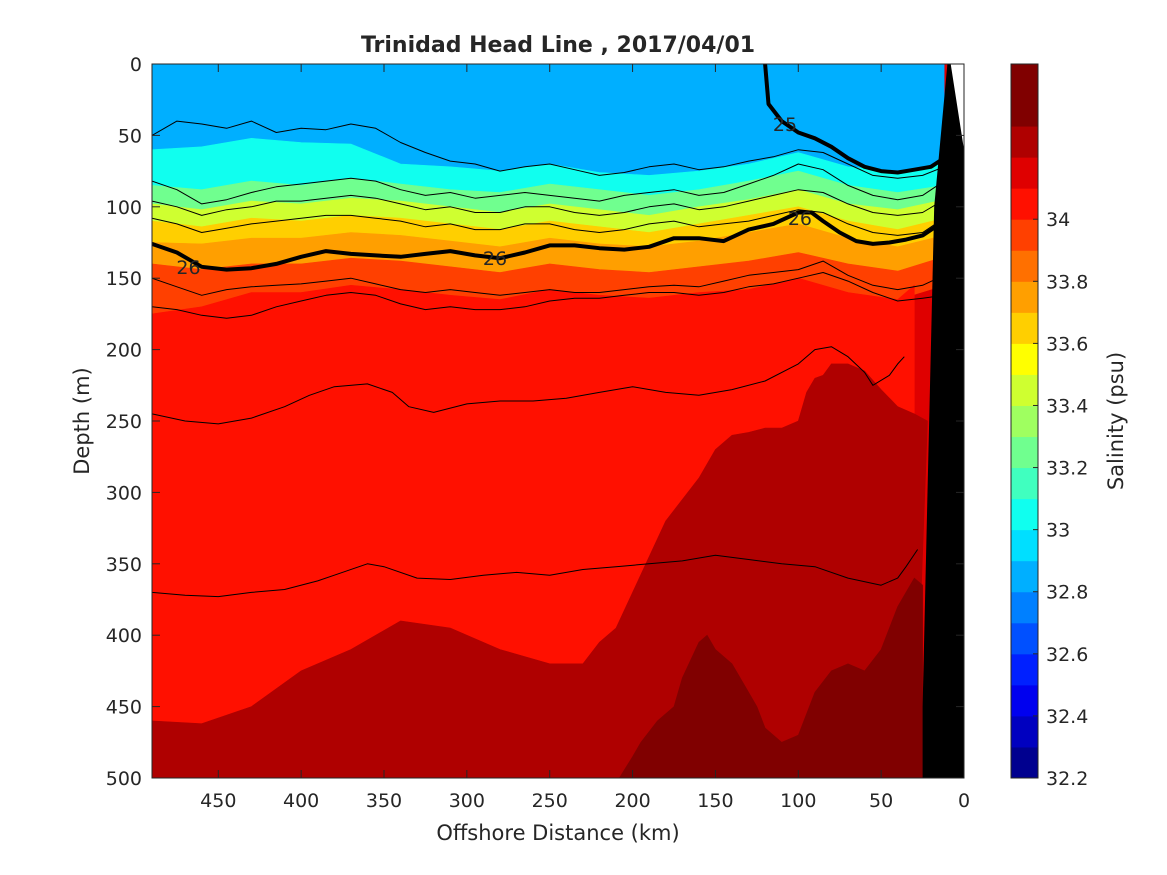  What do you see at coordinates (557, 833) in the screenshot?
I see `x-axis-label: Offshore Distance (km)` at bounding box center [557, 833].